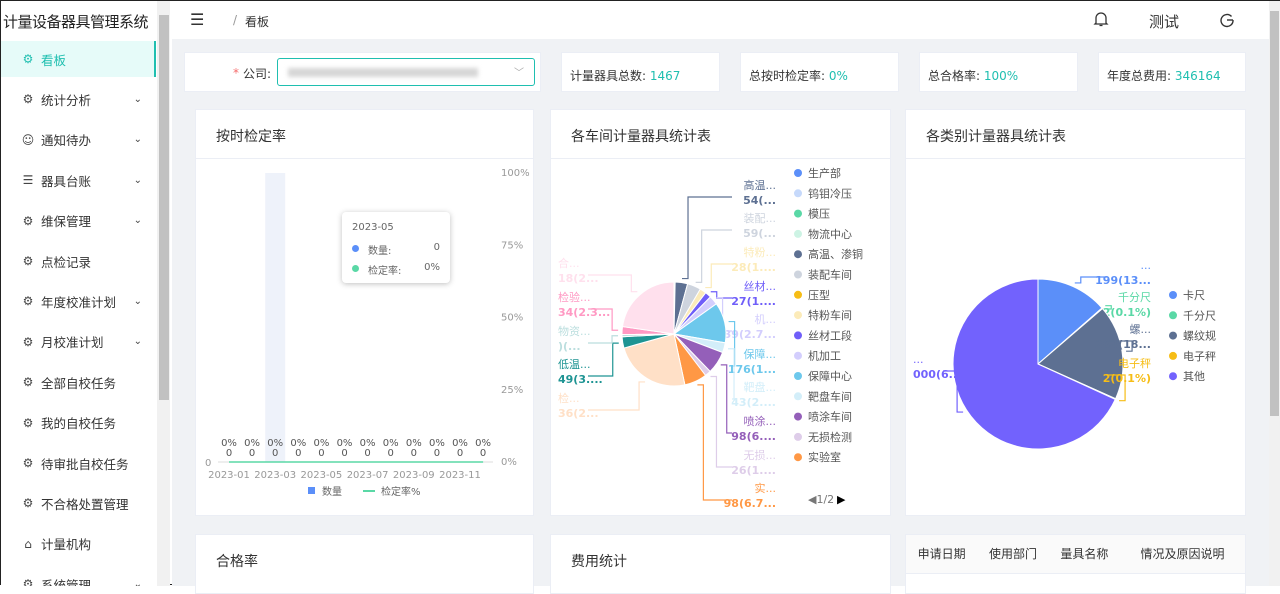 The width and height of the screenshot is (1280, 594). What do you see at coordinates (197, 19) in the screenshot?
I see `menu-toggle-icon: ☰` at bounding box center [197, 19].